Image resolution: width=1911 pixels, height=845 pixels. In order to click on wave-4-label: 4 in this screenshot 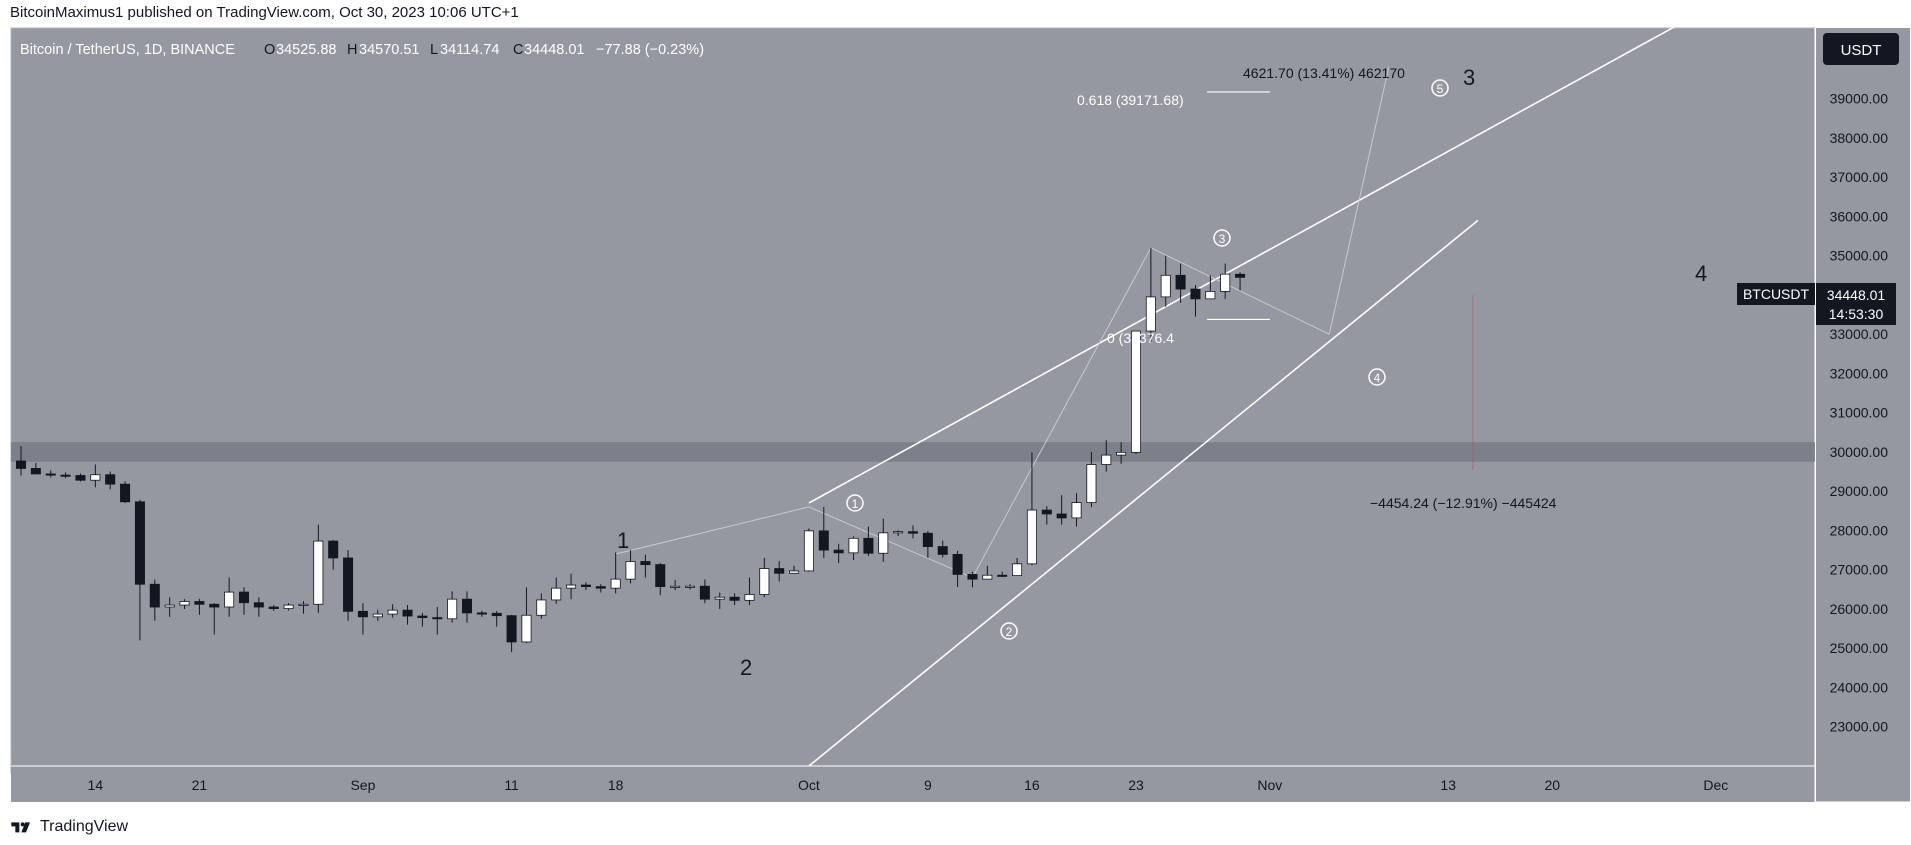, I will do `click(1701, 273)`.